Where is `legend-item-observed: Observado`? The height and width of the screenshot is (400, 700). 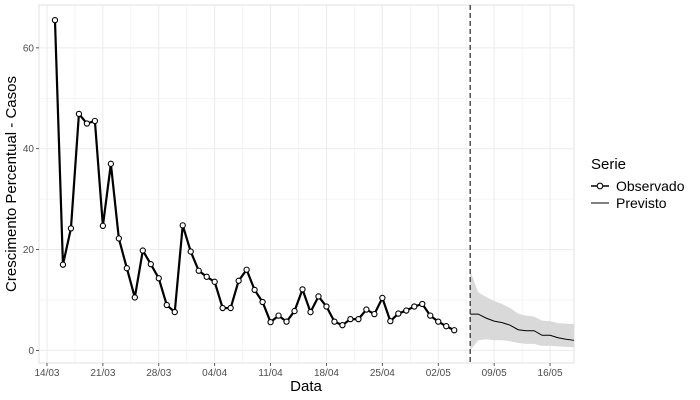 legend-item-observed: Observado is located at coordinates (638, 186).